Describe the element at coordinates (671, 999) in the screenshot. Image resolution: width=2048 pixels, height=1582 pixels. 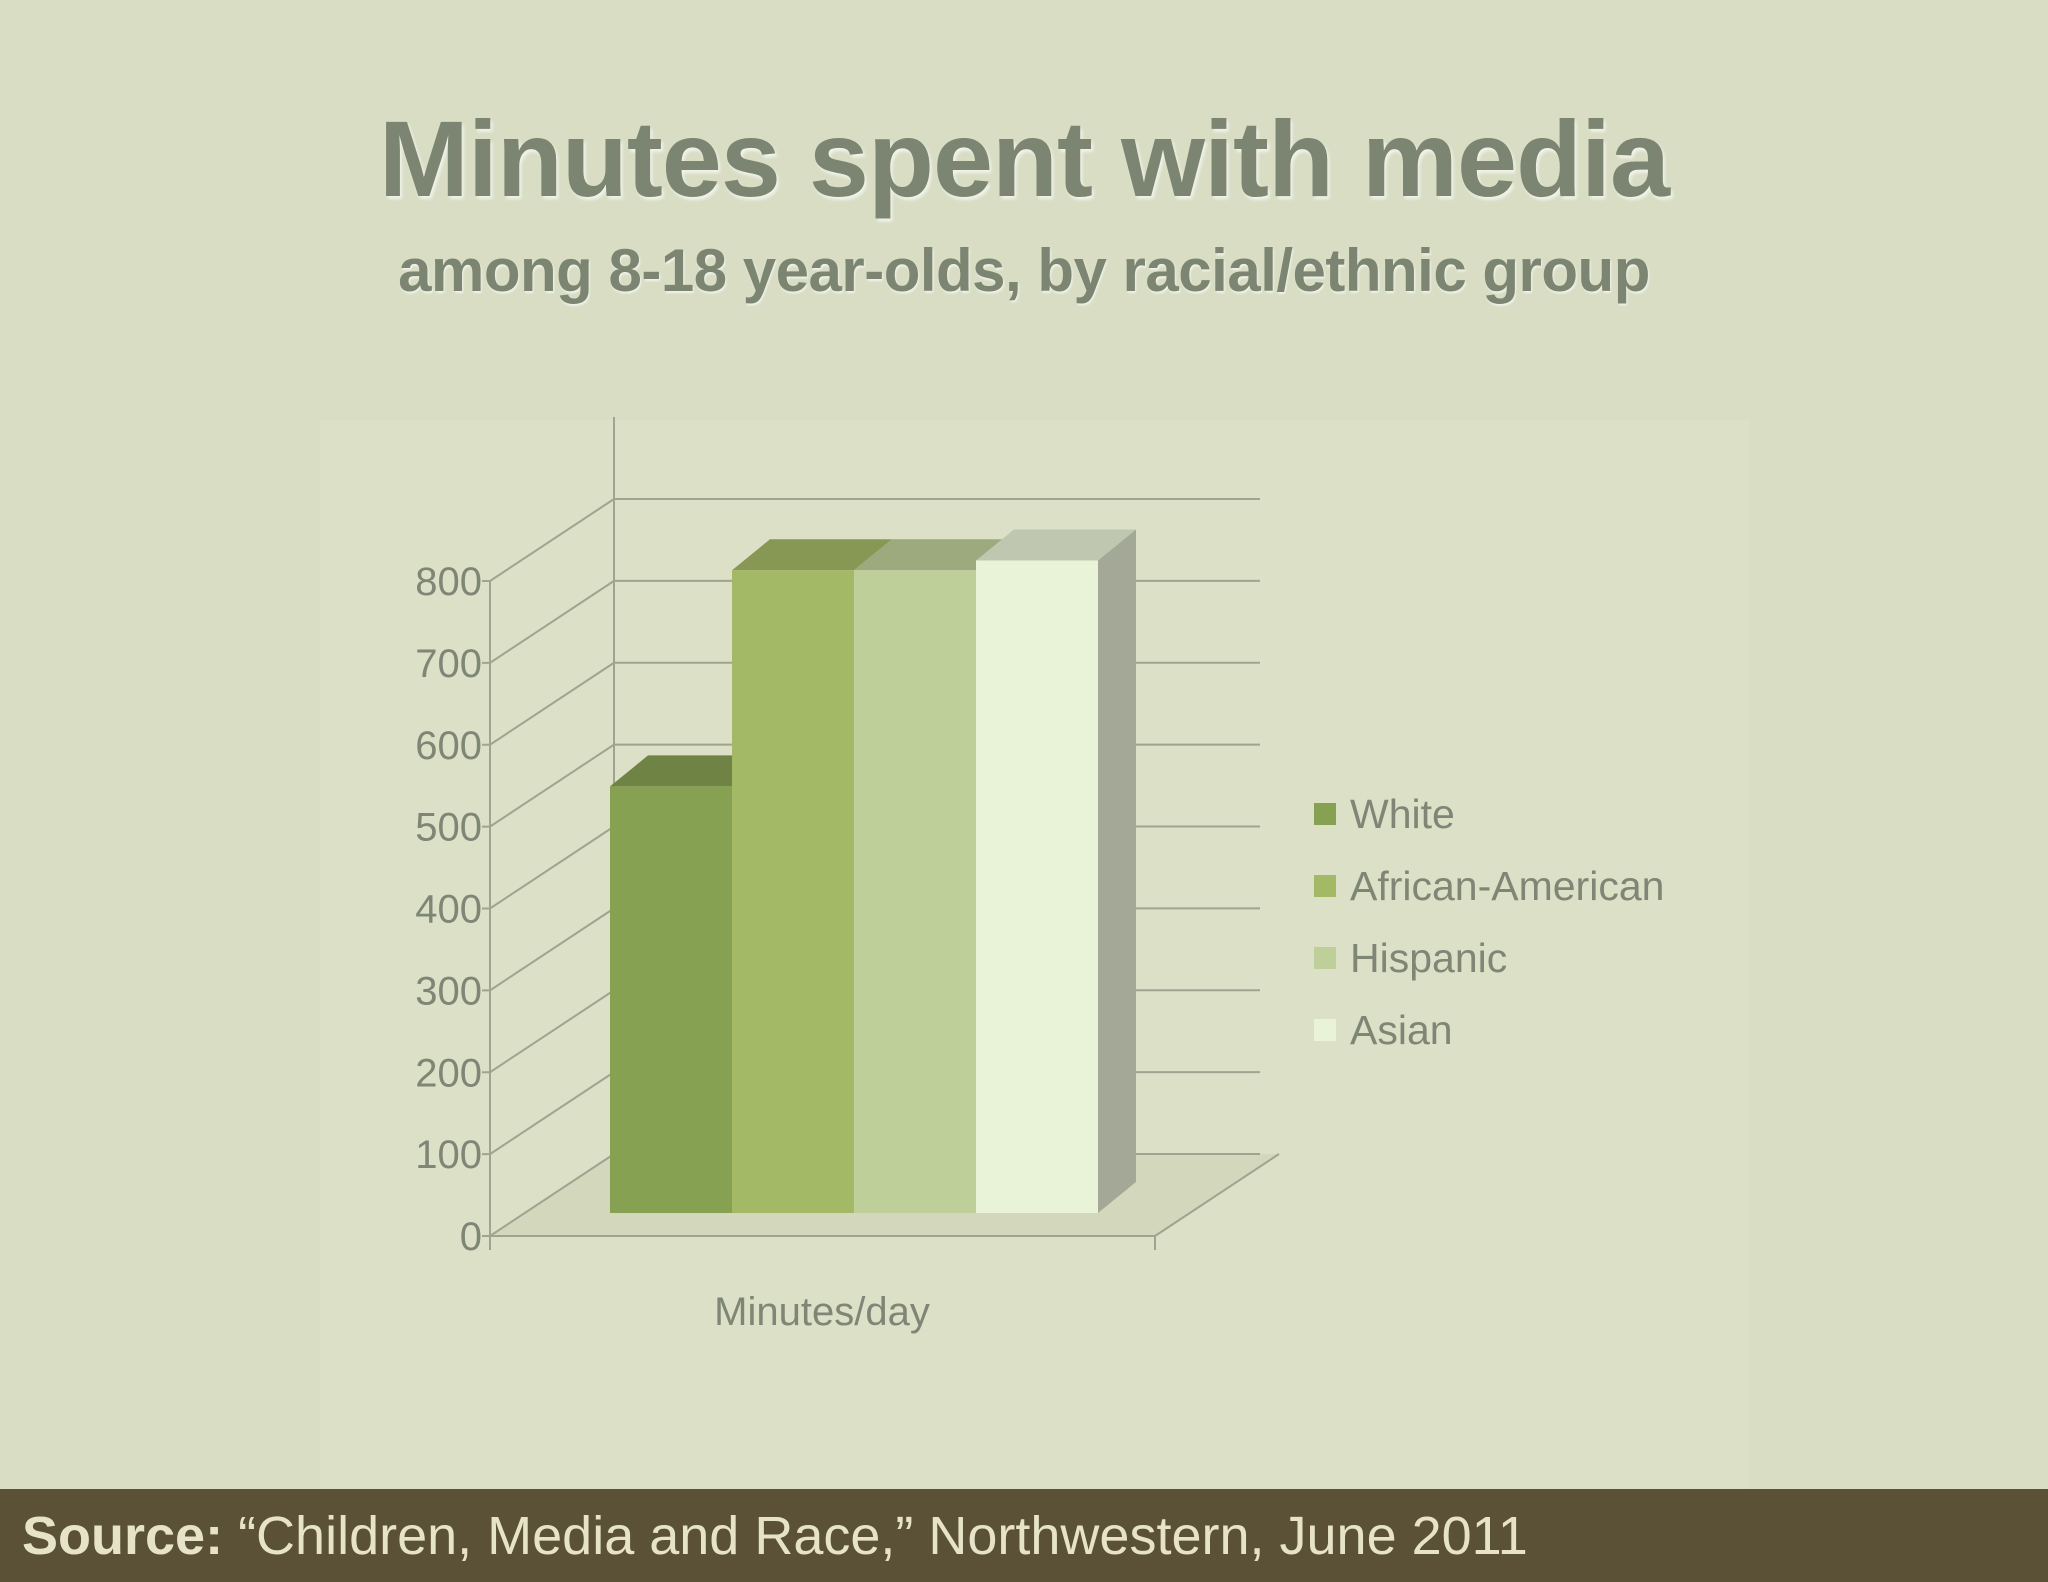
I see `bar-white` at that location.